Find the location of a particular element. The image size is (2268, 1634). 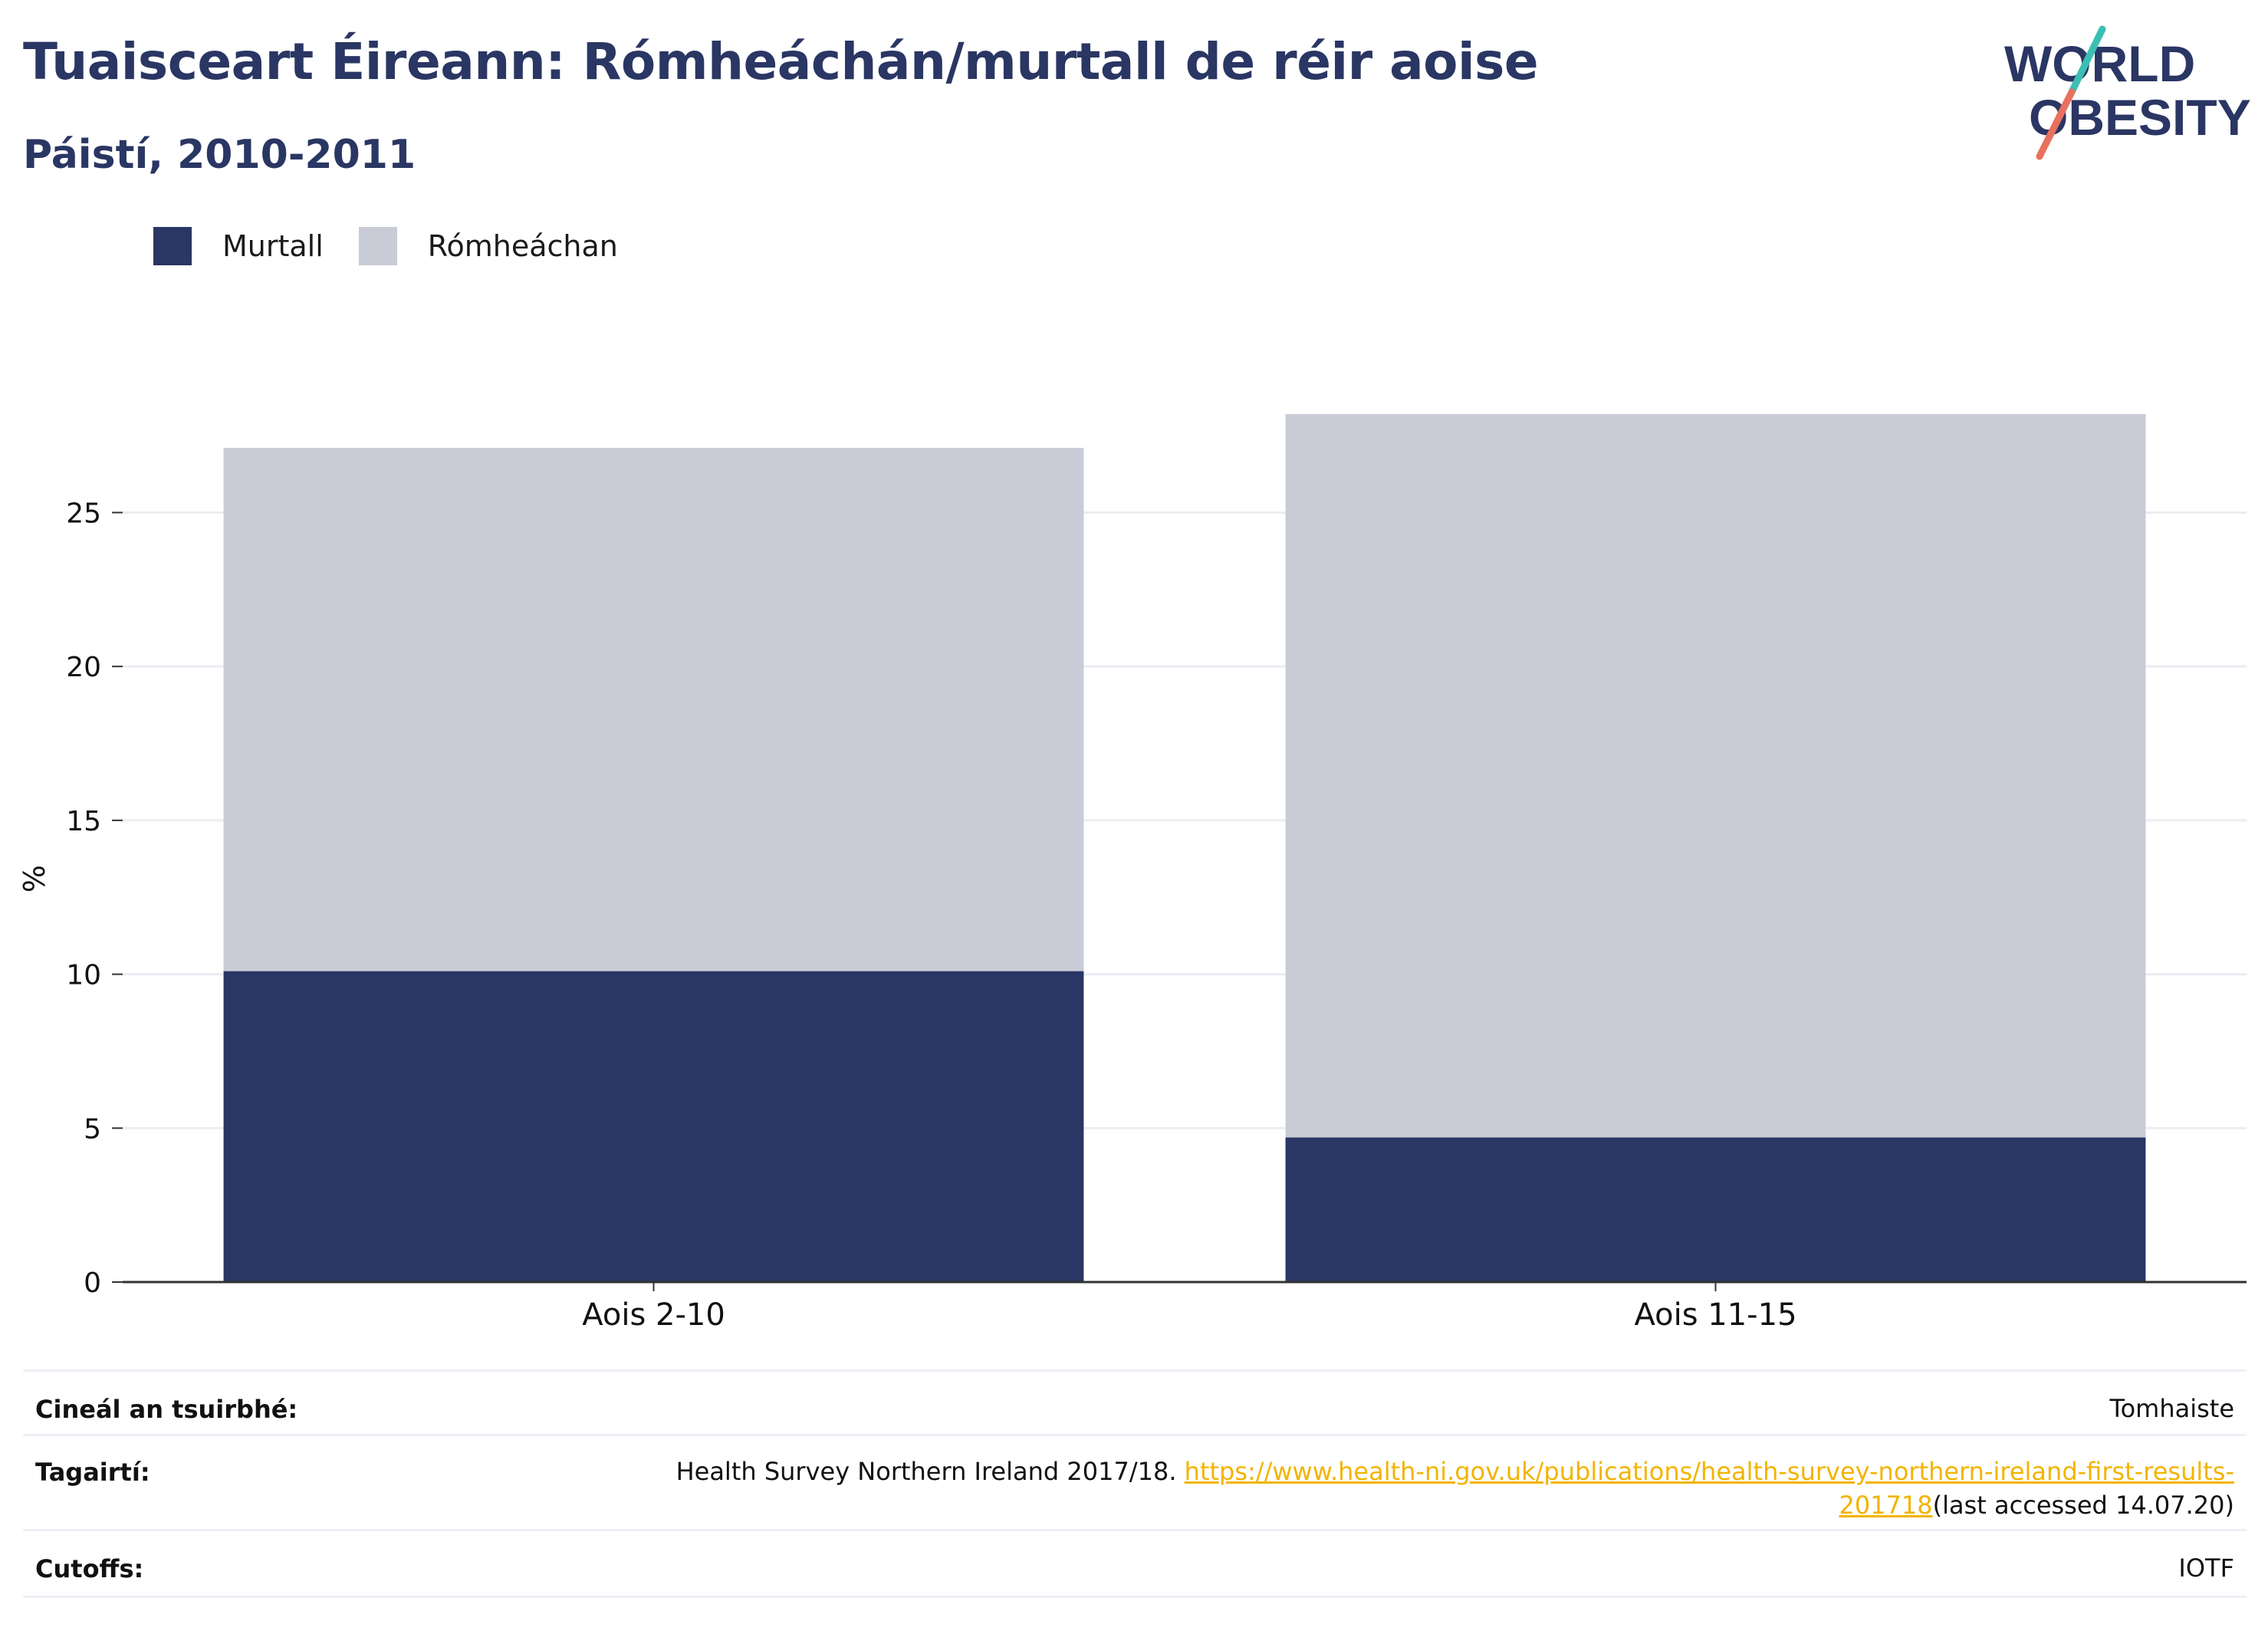

reference-text: Health Survey Northern Ireland 2017/18. is located at coordinates (926, 1472).